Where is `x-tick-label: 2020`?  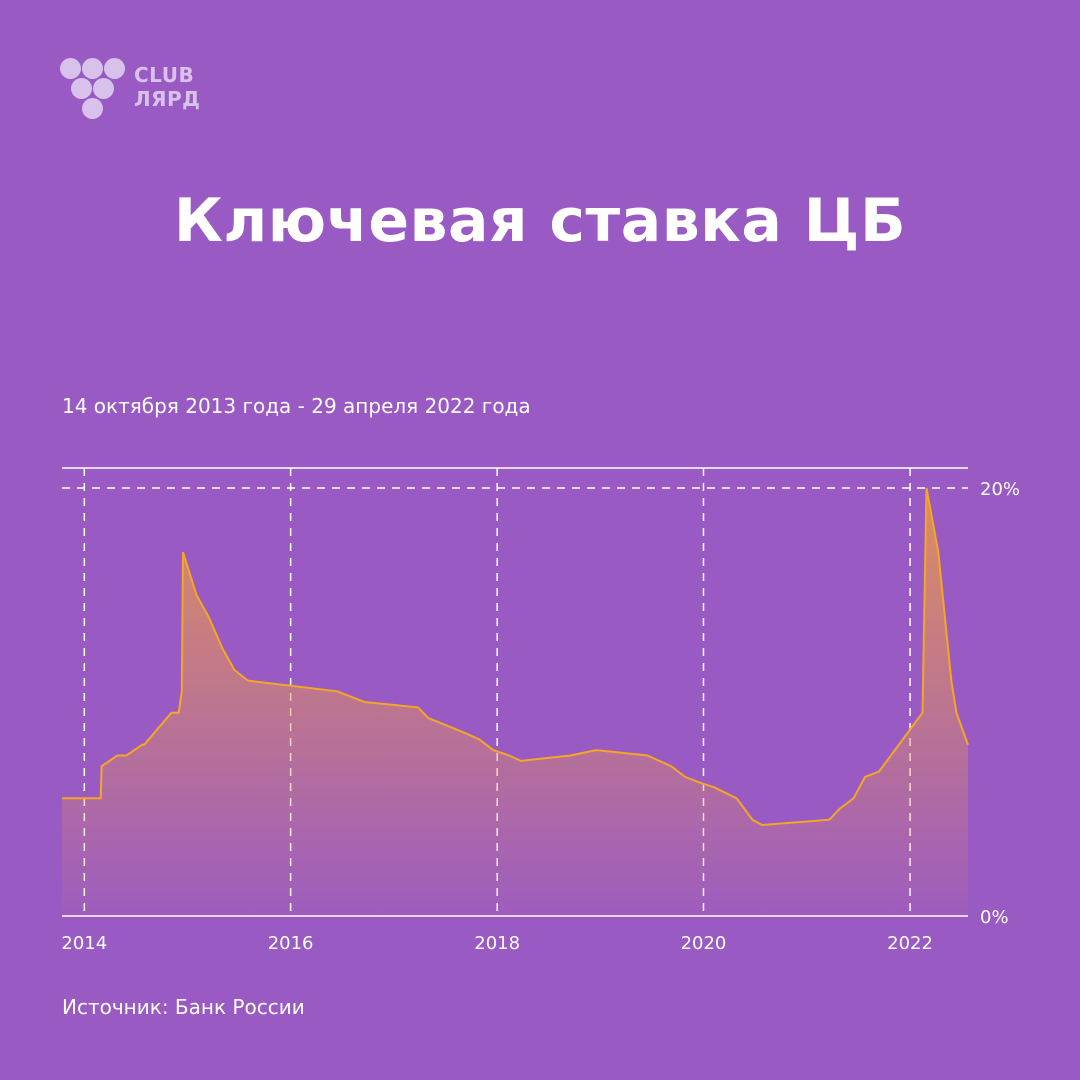 x-tick-label: 2020 is located at coordinates (704, 943).